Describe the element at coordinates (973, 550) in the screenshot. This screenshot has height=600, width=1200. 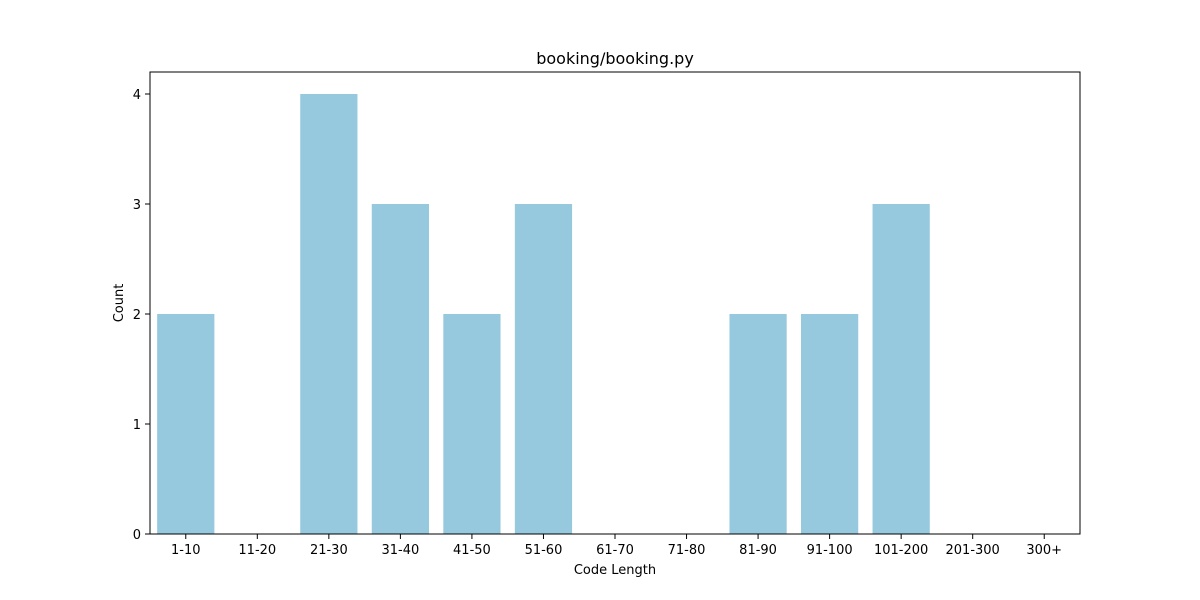
I see `x-tick-label: 201-300` at that location.